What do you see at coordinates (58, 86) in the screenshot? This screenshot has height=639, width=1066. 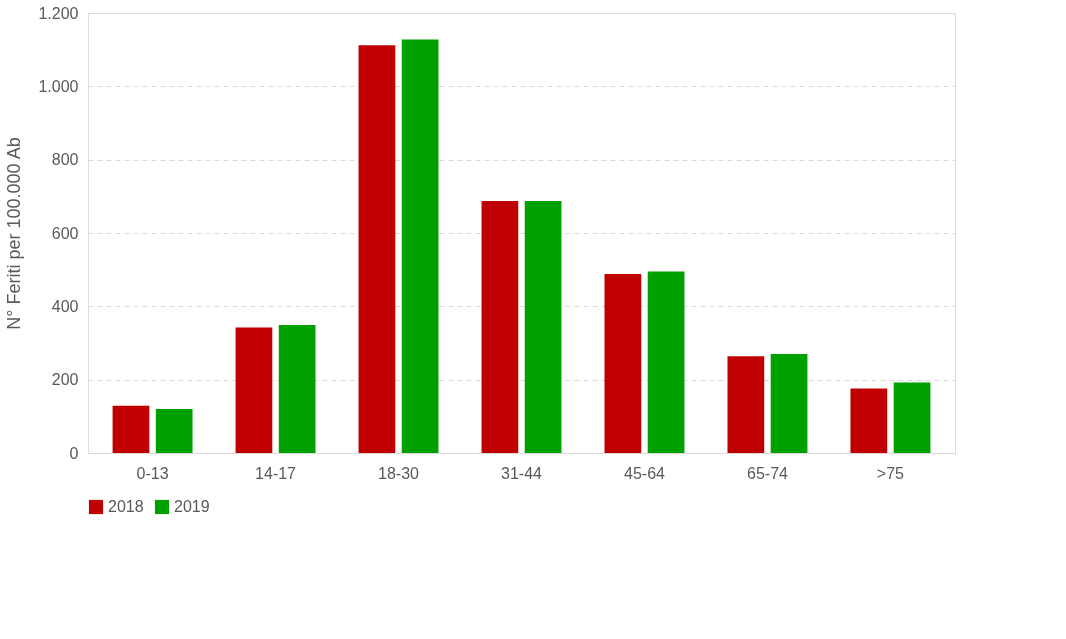 I see `y-tick-label: 1.000` at bounding box center [58, 86].